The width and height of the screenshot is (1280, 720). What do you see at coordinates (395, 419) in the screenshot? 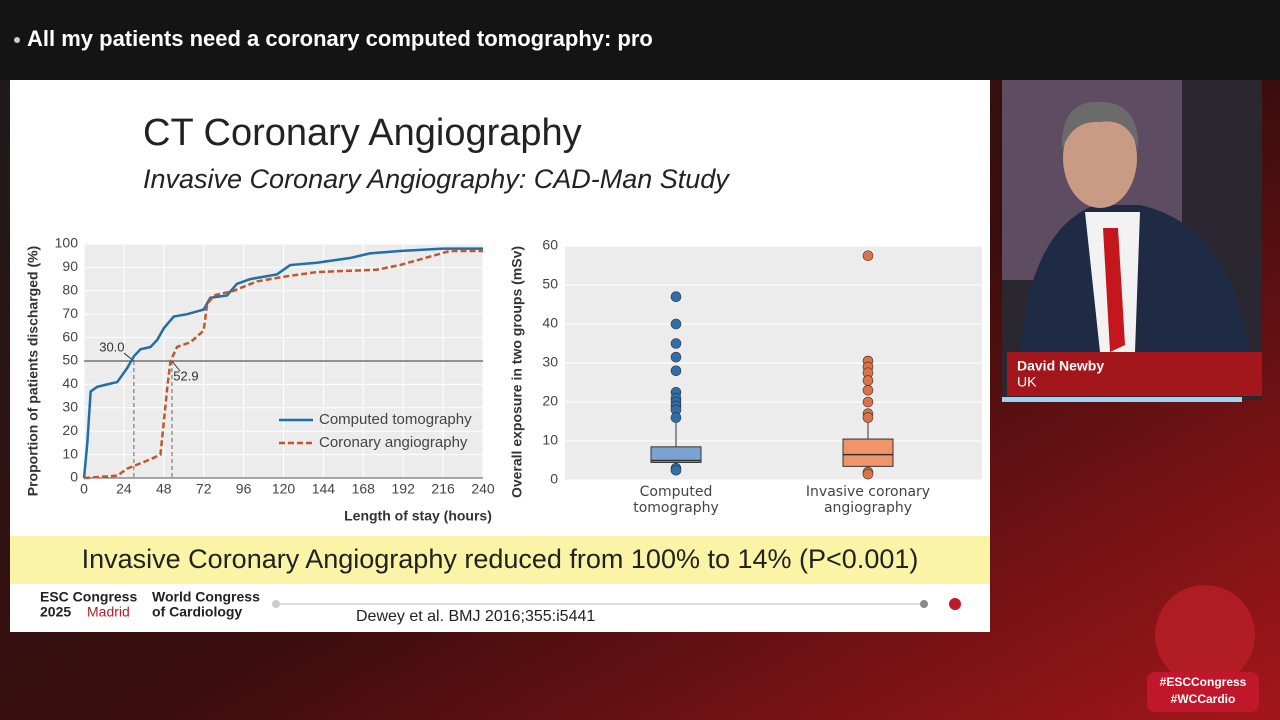
I see `legend-label: Computed tomography` at bounding box center [395, 419].